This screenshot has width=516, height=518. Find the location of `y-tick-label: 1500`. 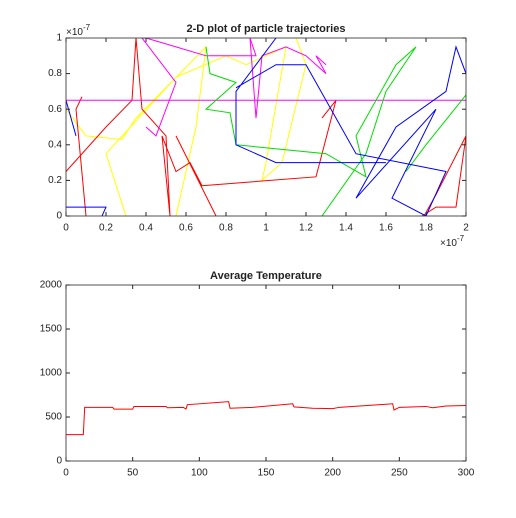

y-tick-label: 1500 is located at coordinates (51, 329).